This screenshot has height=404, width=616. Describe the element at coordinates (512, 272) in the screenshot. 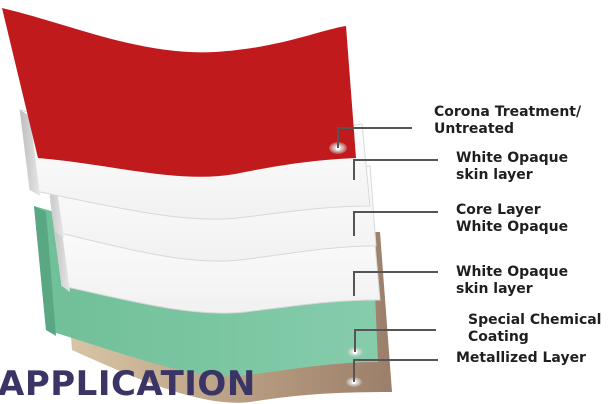

I see `label-skin-lower-line1: White Opaque` at that location.